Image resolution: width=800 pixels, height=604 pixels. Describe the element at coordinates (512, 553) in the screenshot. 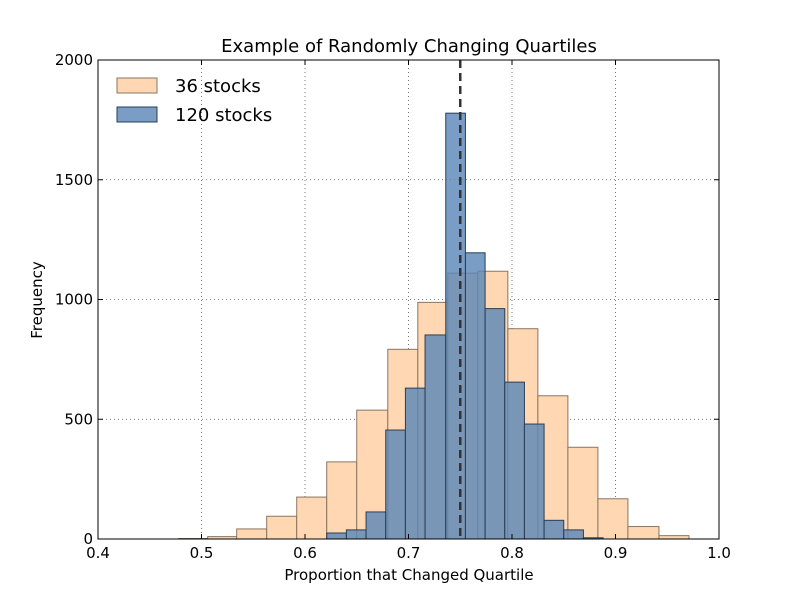

I see `x-tick-label: 0.8` at that location.